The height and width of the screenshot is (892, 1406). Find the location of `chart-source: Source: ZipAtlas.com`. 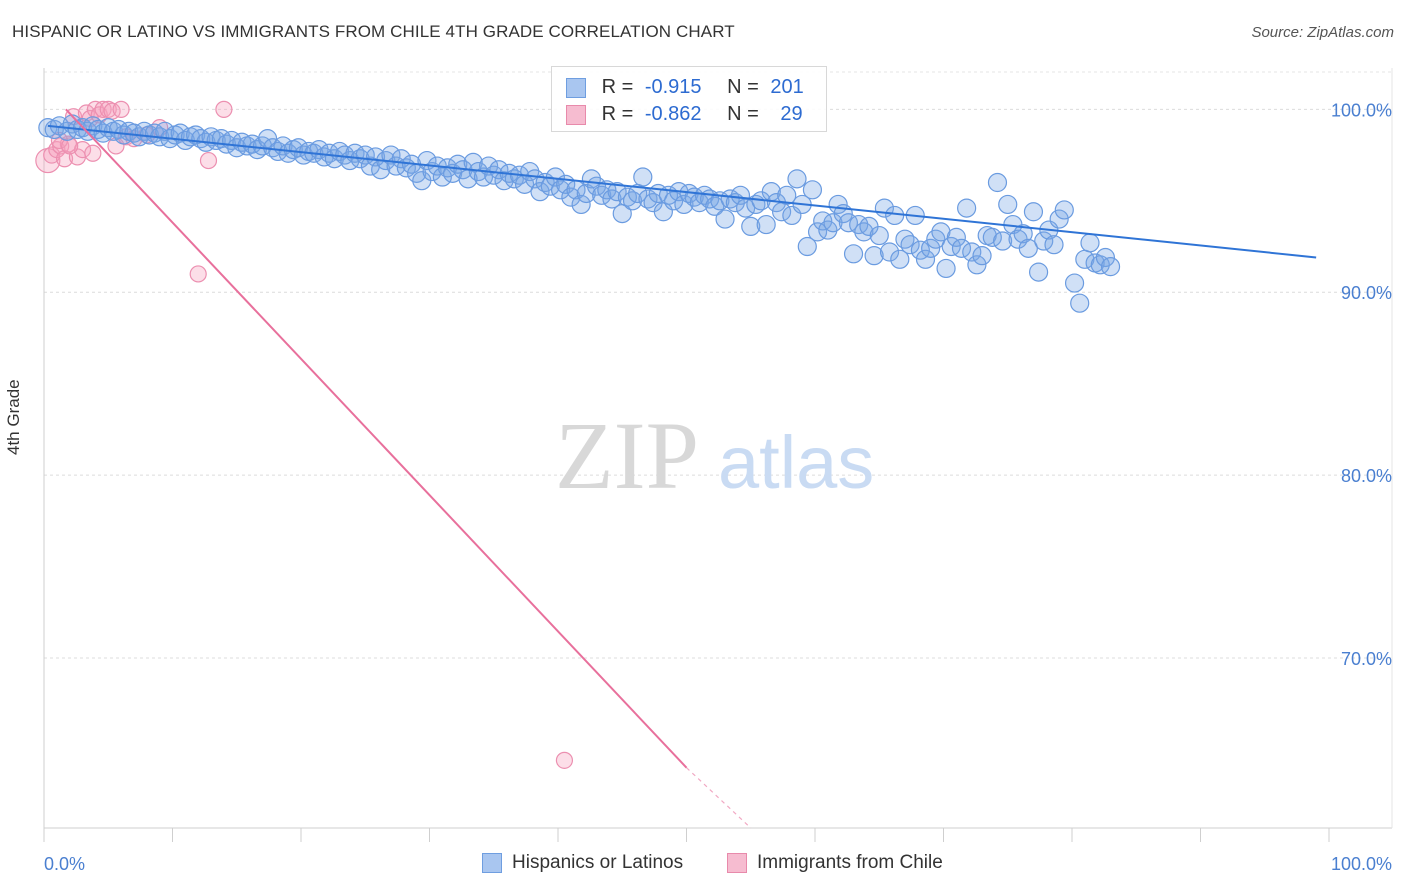

chart-source: Source: ZipAtlas.com is located at coordinates (1322, 32).